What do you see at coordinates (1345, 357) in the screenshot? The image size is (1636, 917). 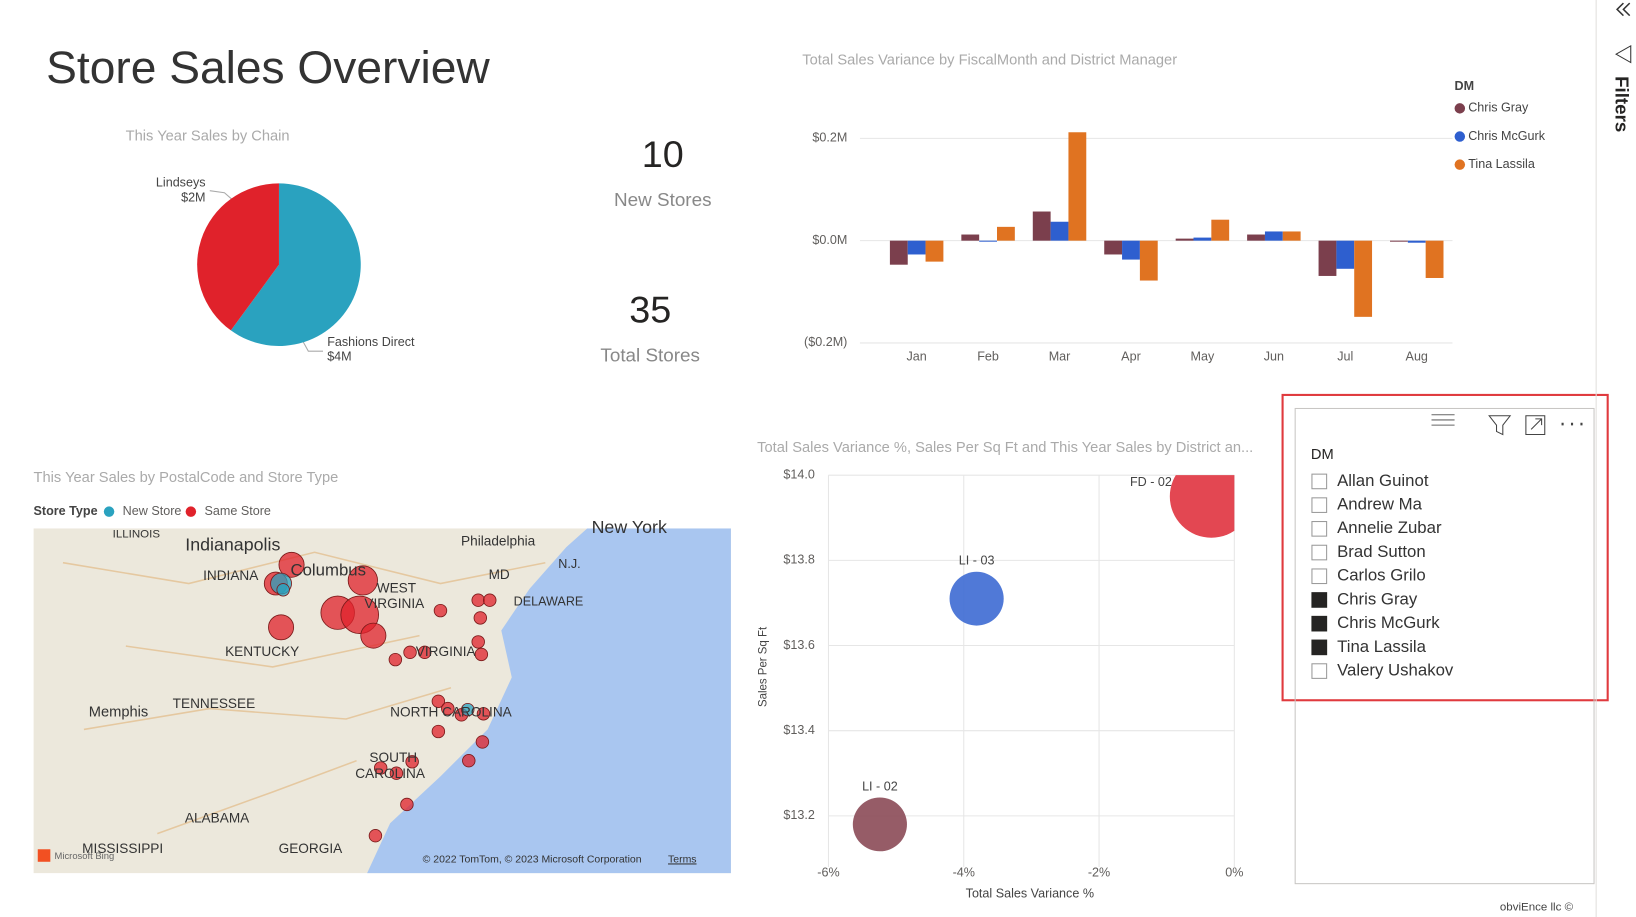 I see `x-tick-label: Jul` at bounding box center [1345, 357].